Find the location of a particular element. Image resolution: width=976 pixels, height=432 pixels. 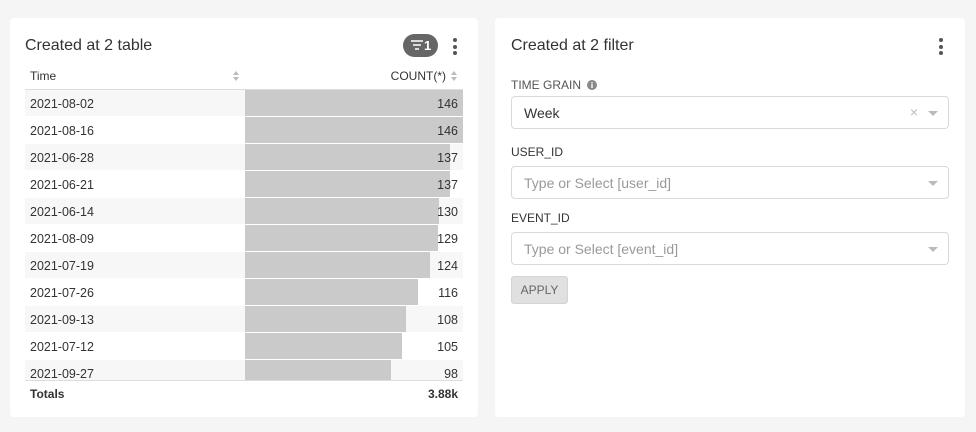

filter-label: TIME GRAIN is located at coordinates (554, 85).